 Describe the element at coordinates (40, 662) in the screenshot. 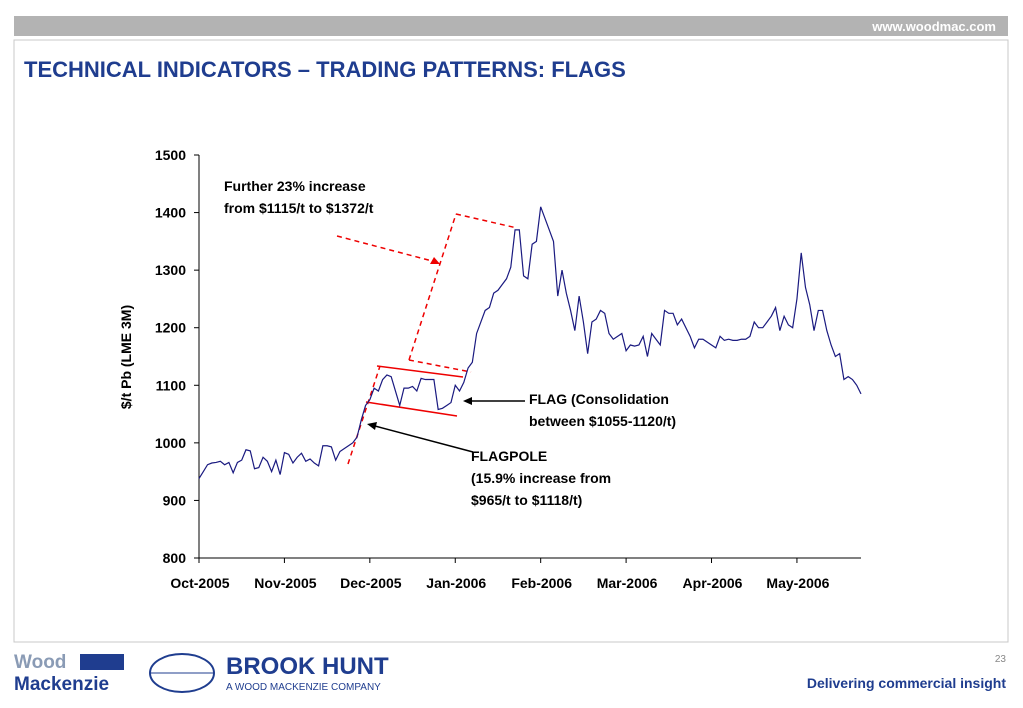

I see `logo-text: Wood` at that location.